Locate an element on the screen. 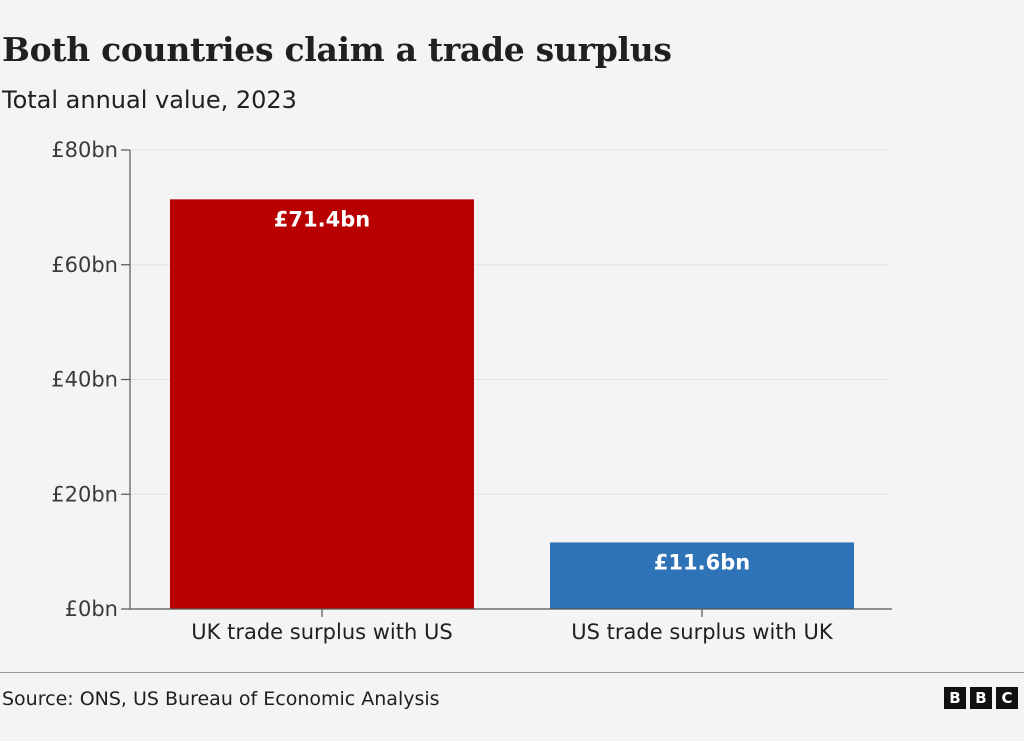 This screenshot has width=1024, height=741. bbc-logo: B B C is located at coordinates (981, 698).